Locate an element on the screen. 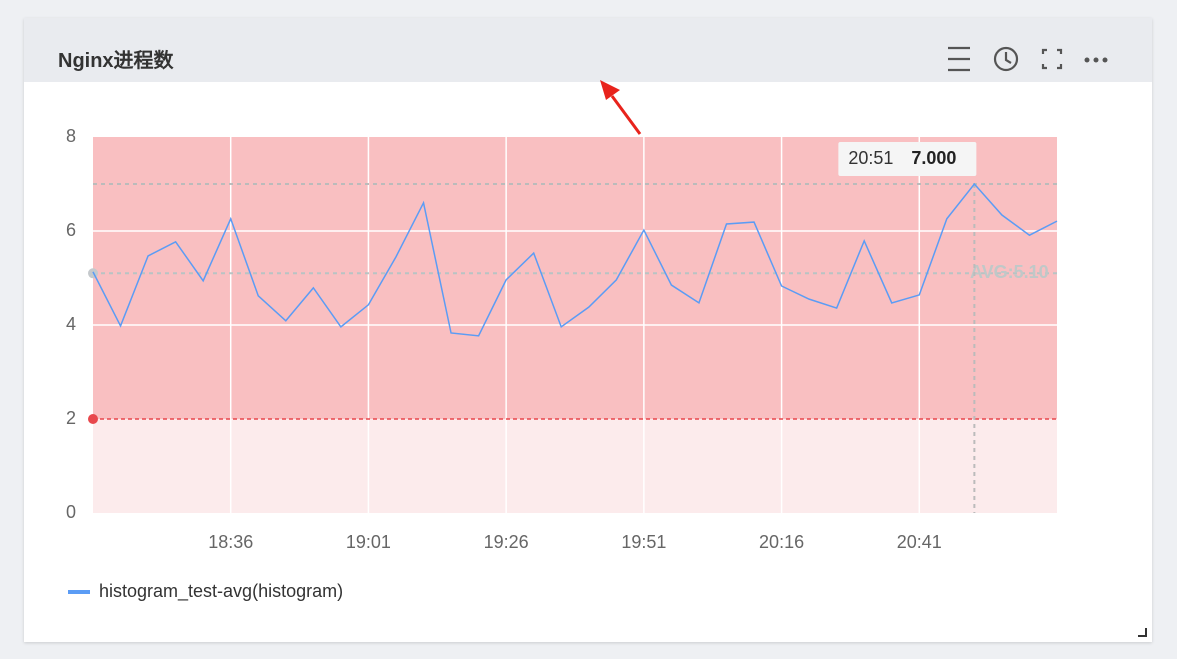 The height and width of the screenshot is (659, 1177). clip-group: AVG:5.10 is located at coordinates (1009, 272).